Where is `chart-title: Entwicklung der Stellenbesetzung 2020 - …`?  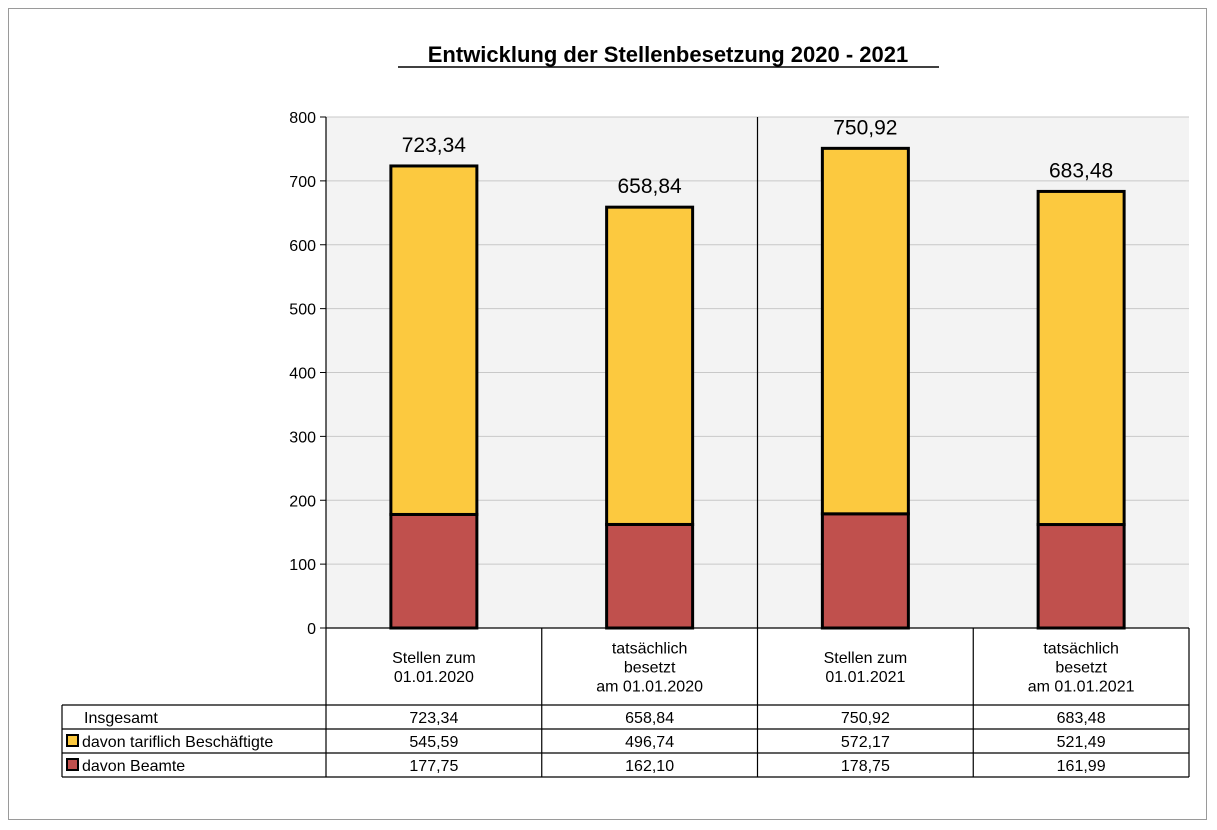
chart-title: Entwicklung der Stellenbesetzung 2020 - … is located at coordinates (668, 54).